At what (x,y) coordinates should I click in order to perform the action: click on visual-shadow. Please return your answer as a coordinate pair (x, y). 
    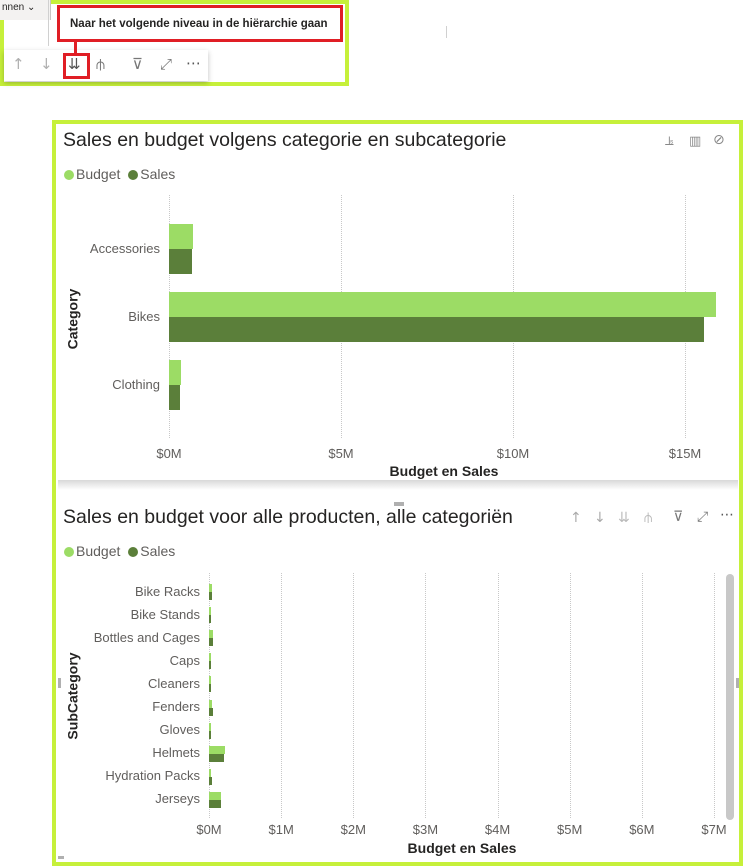
    Looking at the image, I should click on (398, 485).